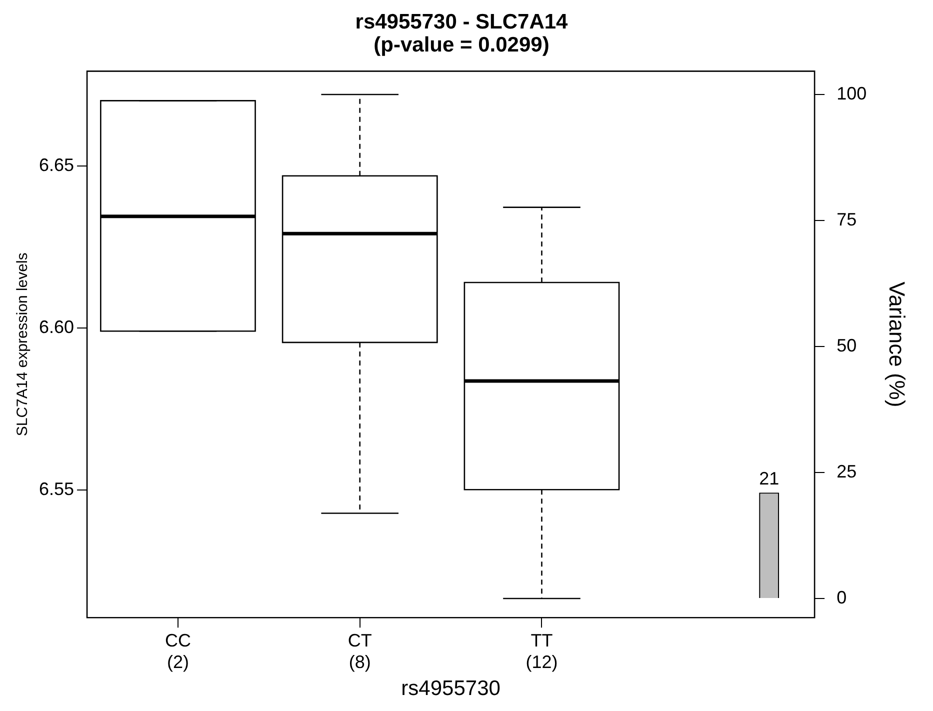 The width and height of the screenshot is (933, 711). Describe the element at coordinates (897, 345) in the screenshot. I see `y2-axis-title: Variance (%)` at that location.